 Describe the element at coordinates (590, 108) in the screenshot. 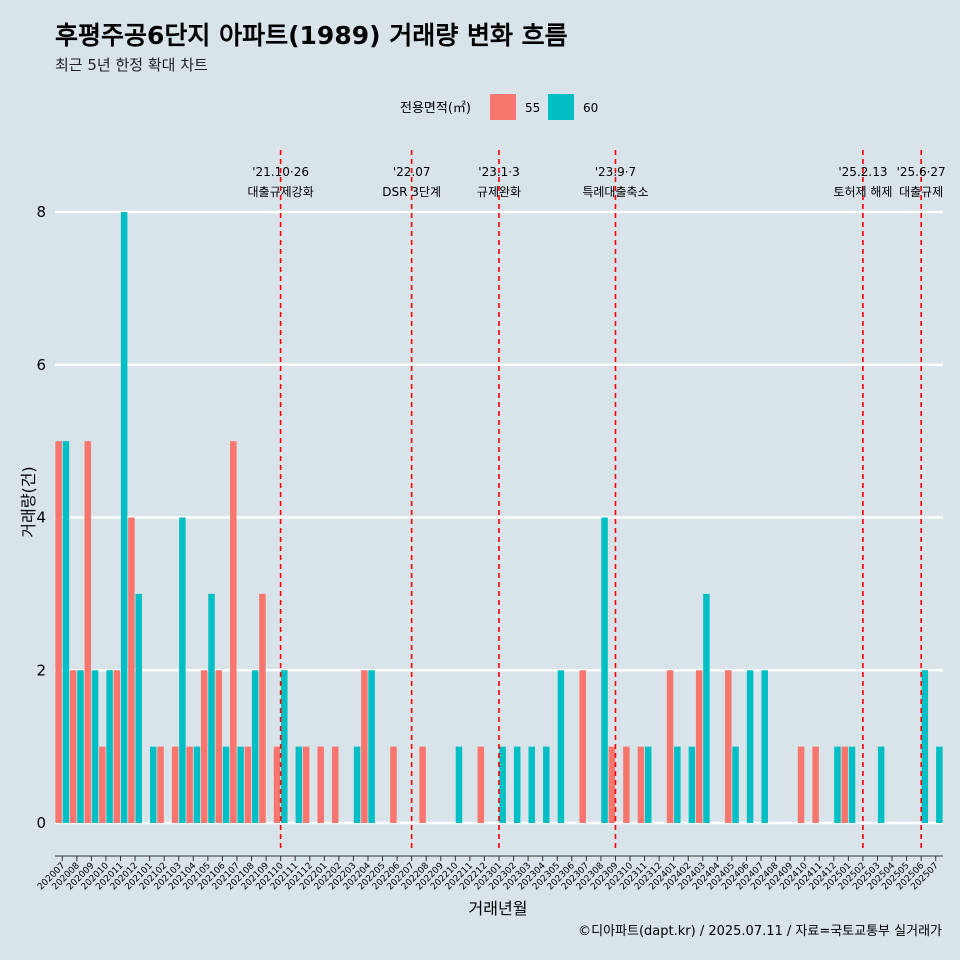

I see `legend-label-60: 60` at that location.